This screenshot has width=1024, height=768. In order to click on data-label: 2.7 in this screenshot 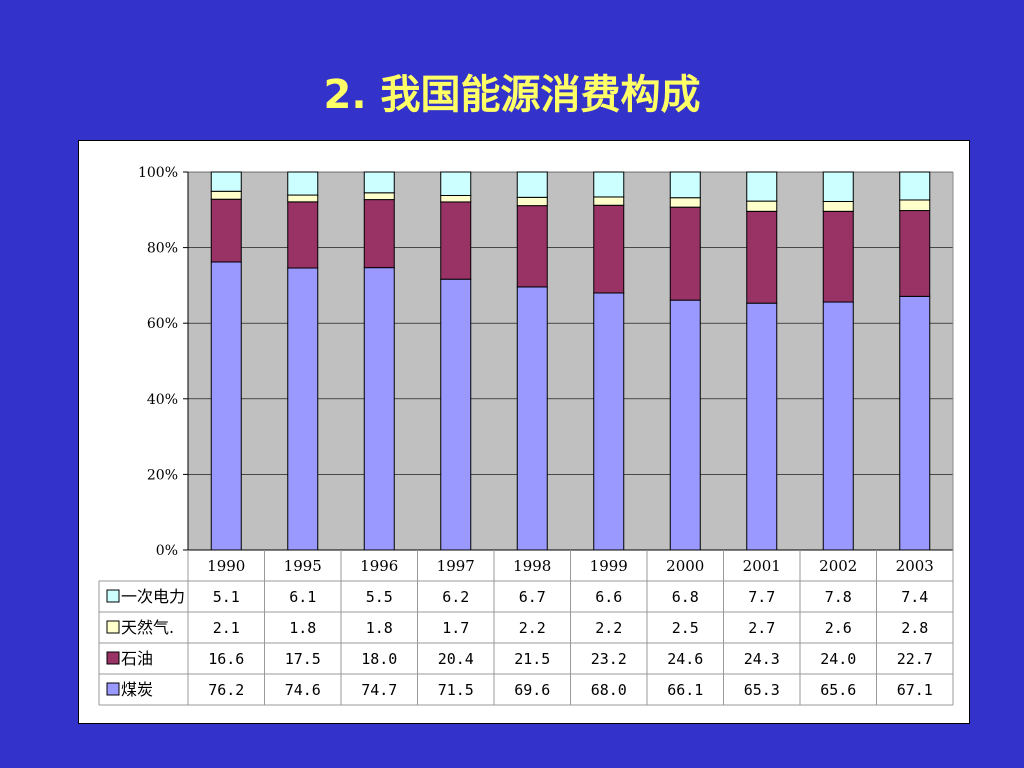, I will do `click(761, 628)`.